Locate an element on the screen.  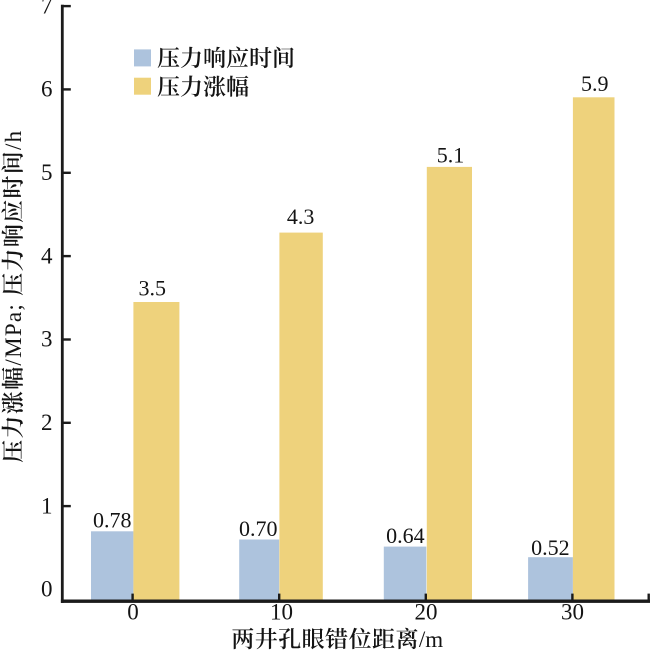
svg-text: 0.52 is located at coordinates (550, 547).